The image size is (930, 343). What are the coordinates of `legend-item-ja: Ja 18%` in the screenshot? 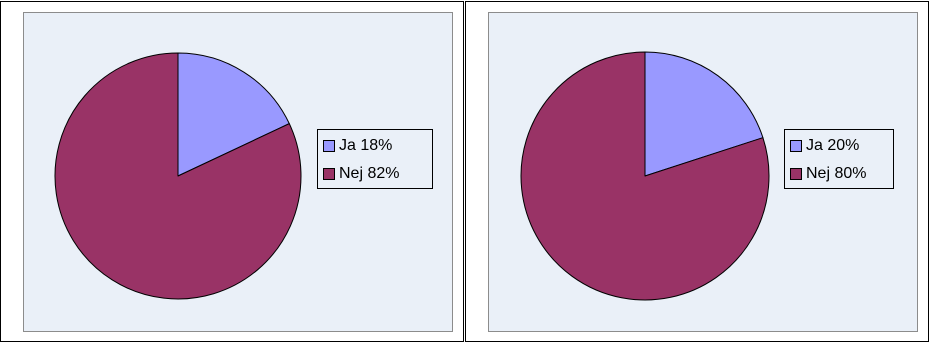 It's located at (375, 146).